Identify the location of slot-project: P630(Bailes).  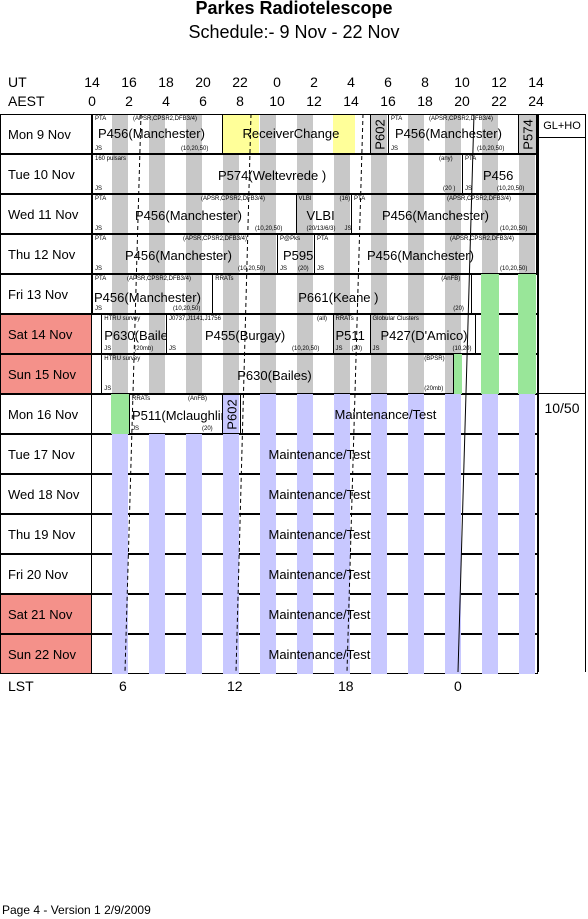
(274, 375).